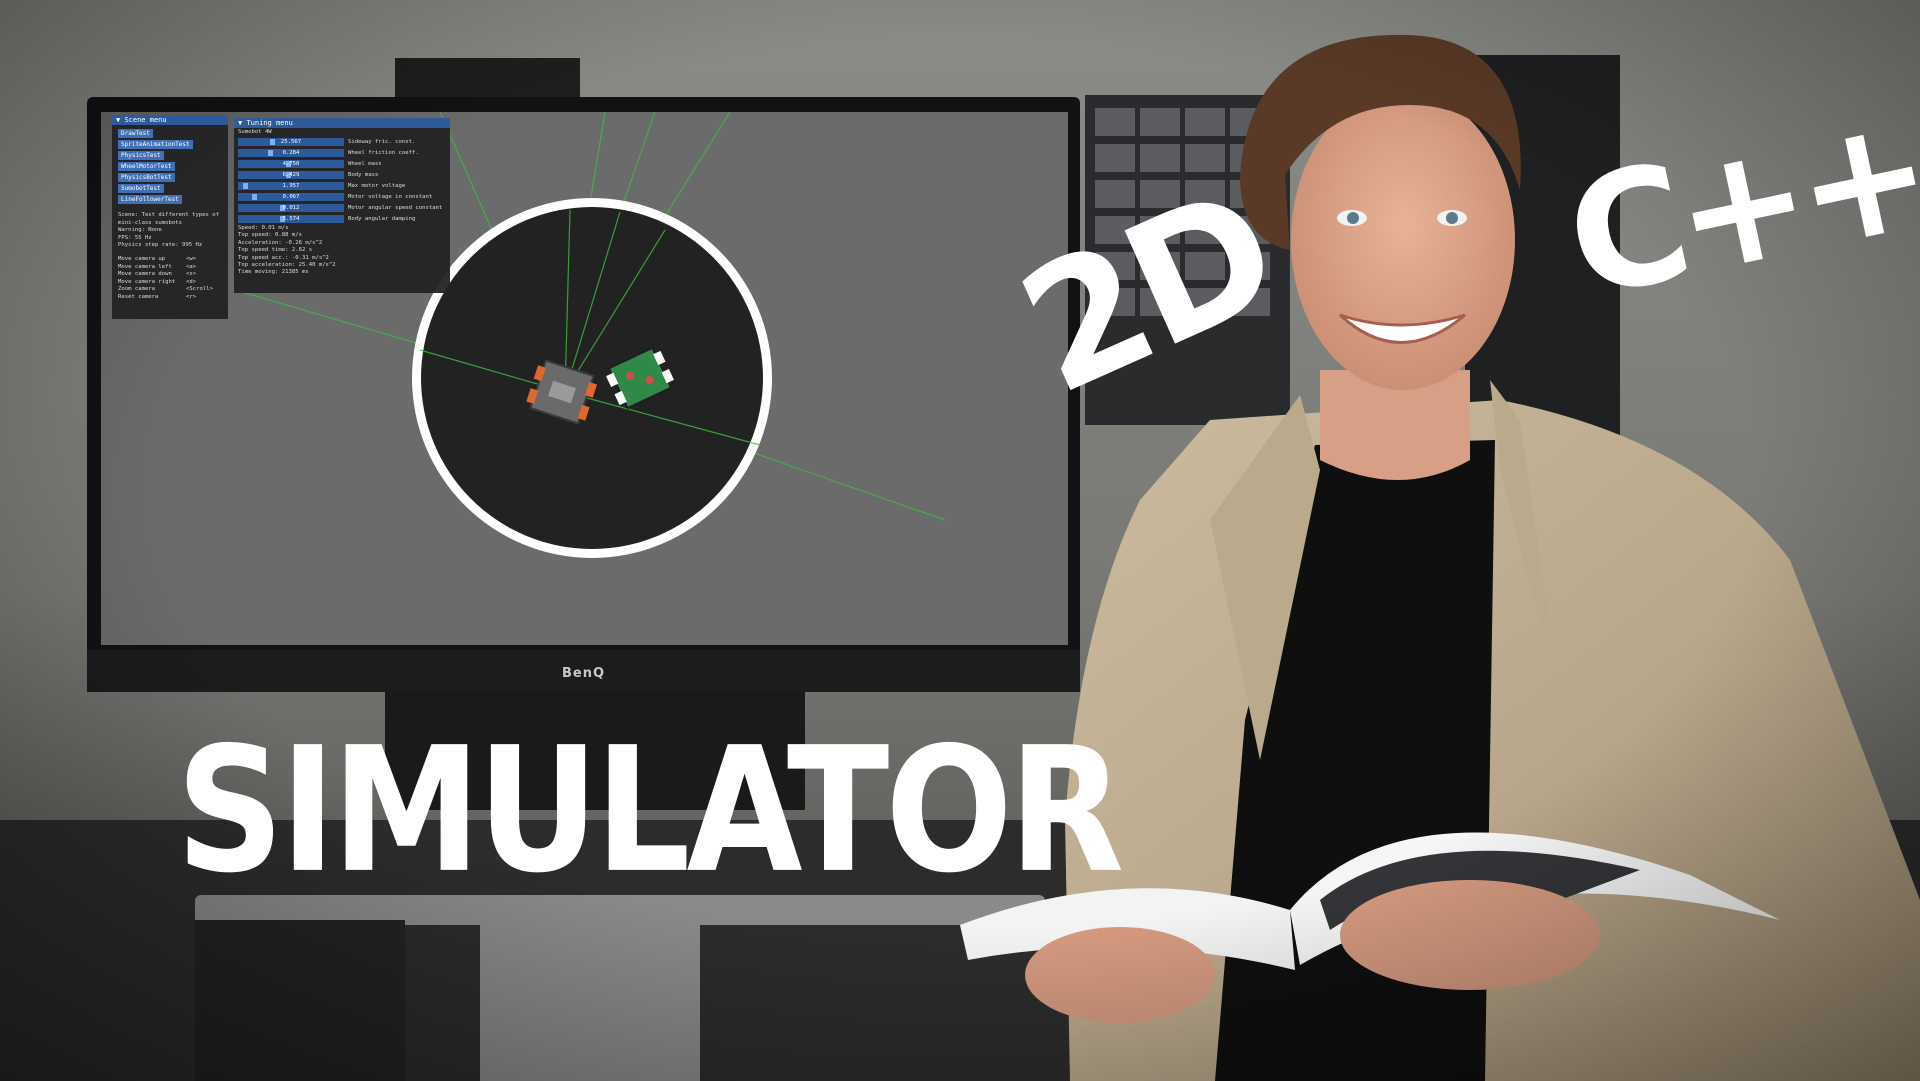 This screenshot has width=1920, height=1081. Describe the element at coordinates (275, 250) in the screenshot. I see `telemetry-stat: Top speed time: 2.62 s` at that location.